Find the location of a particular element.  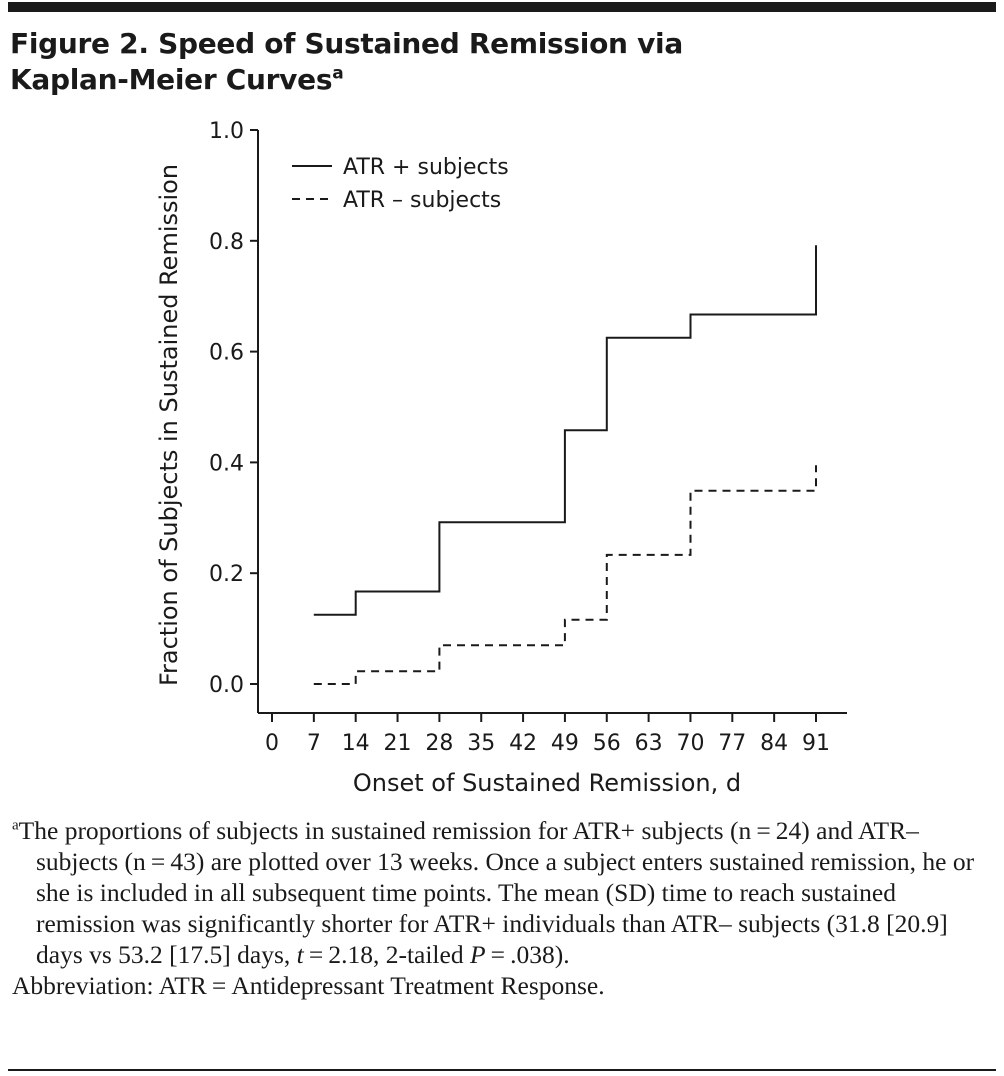

x-tick-label: 91 is located at coordinates (816, 743).